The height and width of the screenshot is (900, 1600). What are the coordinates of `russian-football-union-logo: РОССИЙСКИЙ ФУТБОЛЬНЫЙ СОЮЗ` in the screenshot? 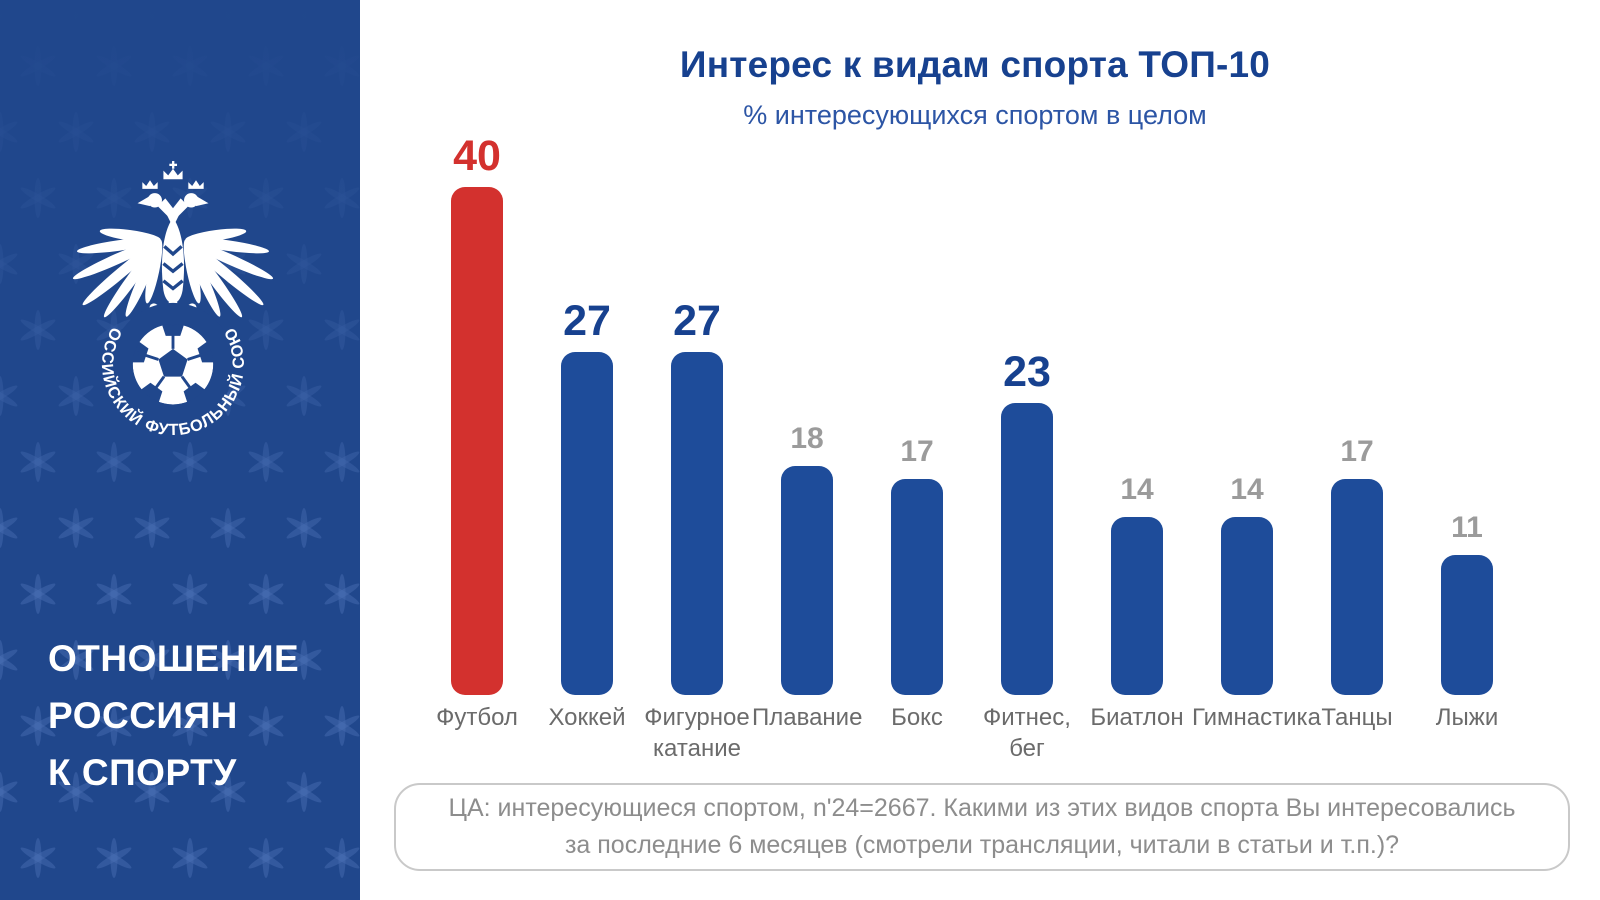 It's located at (167, 298).